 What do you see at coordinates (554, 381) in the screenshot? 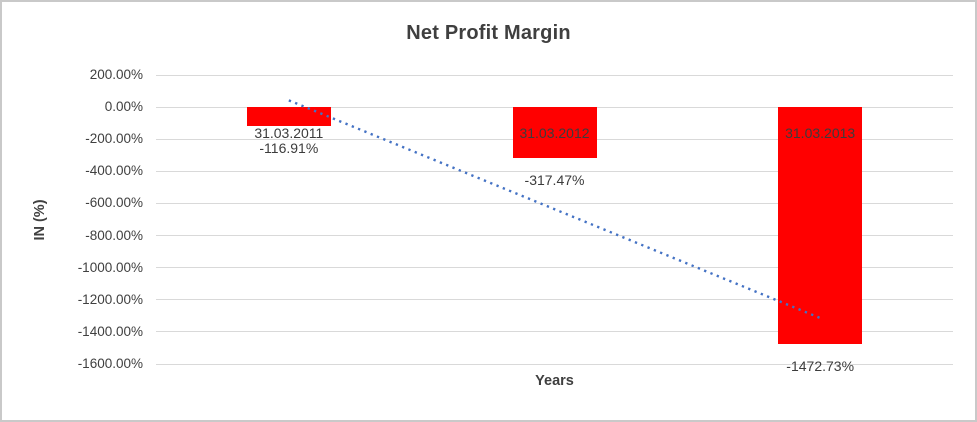
I see `x-axis-title: Years` at bounding box center [554, 381].